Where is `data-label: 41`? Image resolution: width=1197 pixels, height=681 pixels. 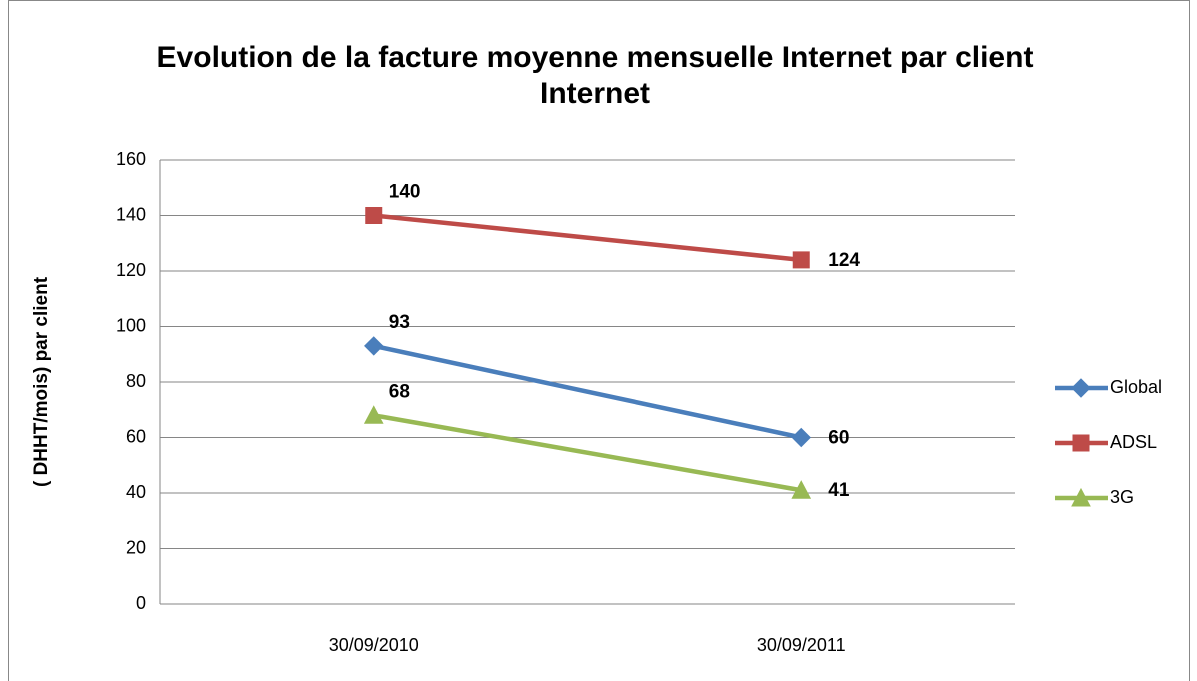
data-label: 41 is located at coordinates (839, 490).